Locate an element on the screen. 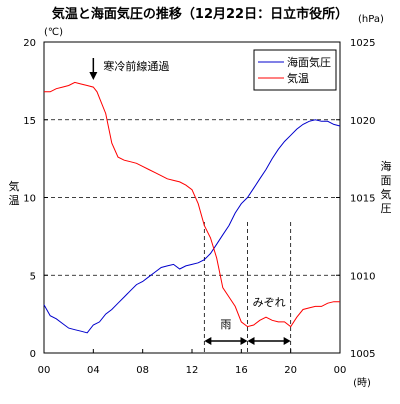  right-tick-label: 1015 is located at coordinates (362, 199).